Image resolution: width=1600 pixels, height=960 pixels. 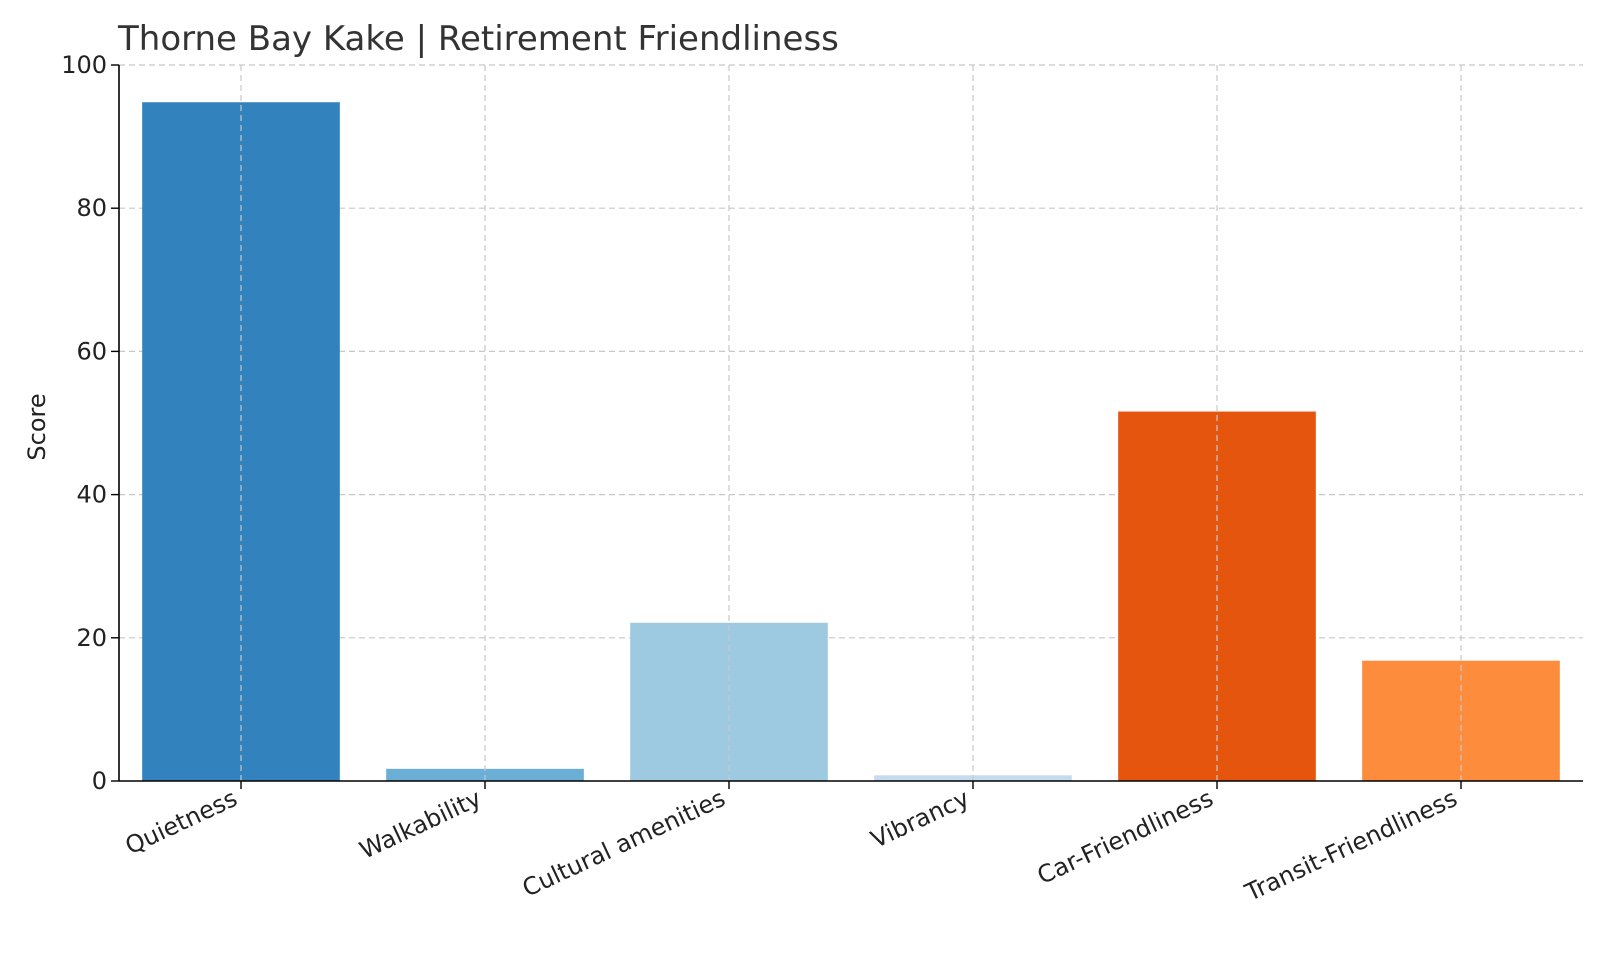 What do you see at coordinates (90, 423) in the screenshot?
I see `y-axis-ticks: 0 20 40 60 80 100` at bounding box center [90, 423].